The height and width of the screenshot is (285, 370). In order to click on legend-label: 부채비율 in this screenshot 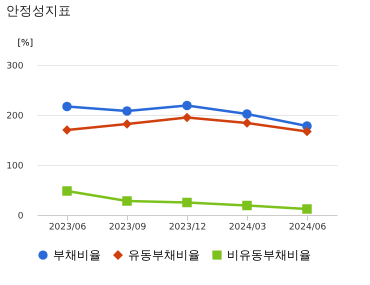, I will do `click(77, 255)`.